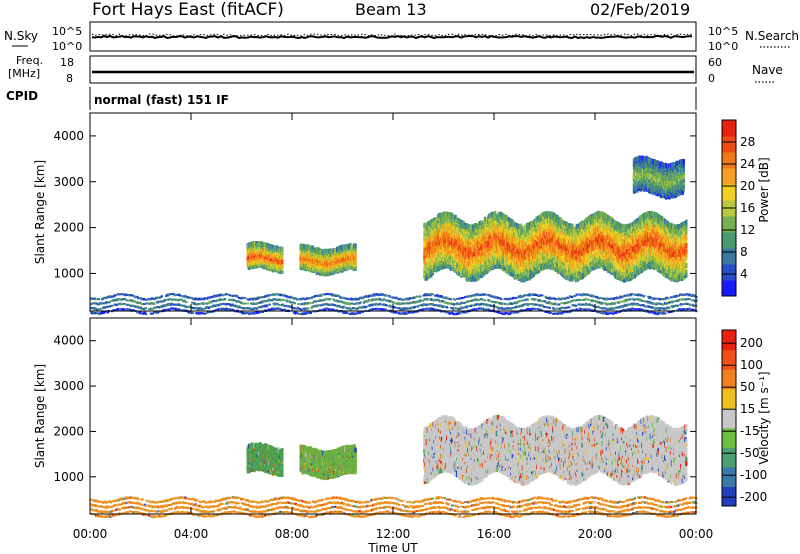 Image resolution: width=800 pixels, height=554 pixels. Describe the element at coordinates (772, 36) in the screenshot. I see `noise-right-label: N.Search` at that location.